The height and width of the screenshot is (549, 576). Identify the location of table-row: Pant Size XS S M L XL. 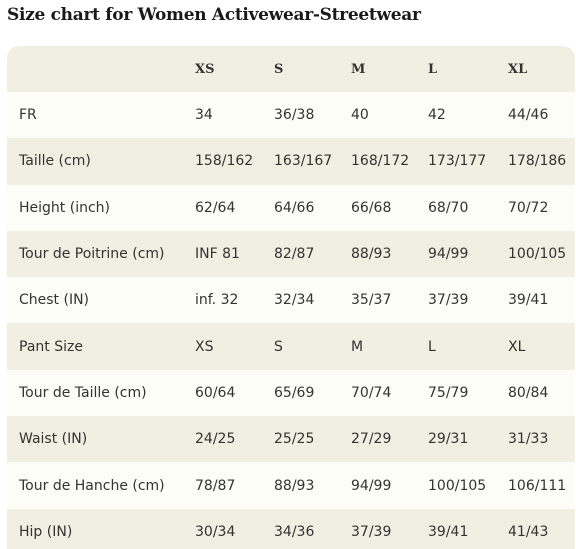
(291, 346).